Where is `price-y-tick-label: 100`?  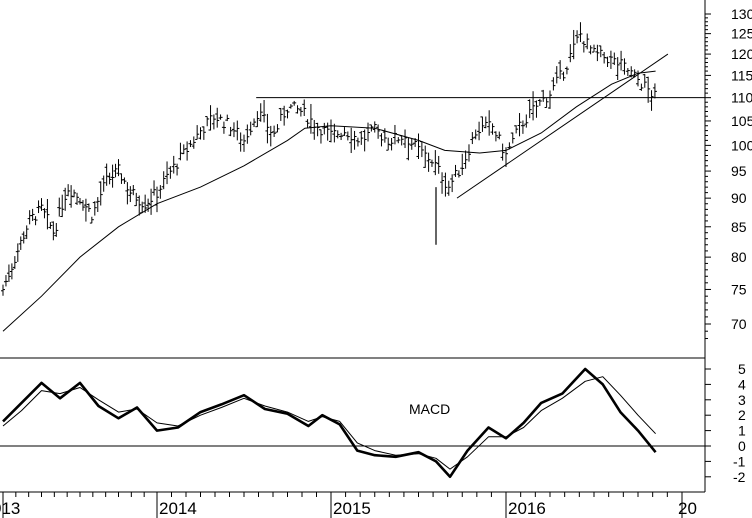
price-y-tick-label: 100 is located at coordinates (741, 145).